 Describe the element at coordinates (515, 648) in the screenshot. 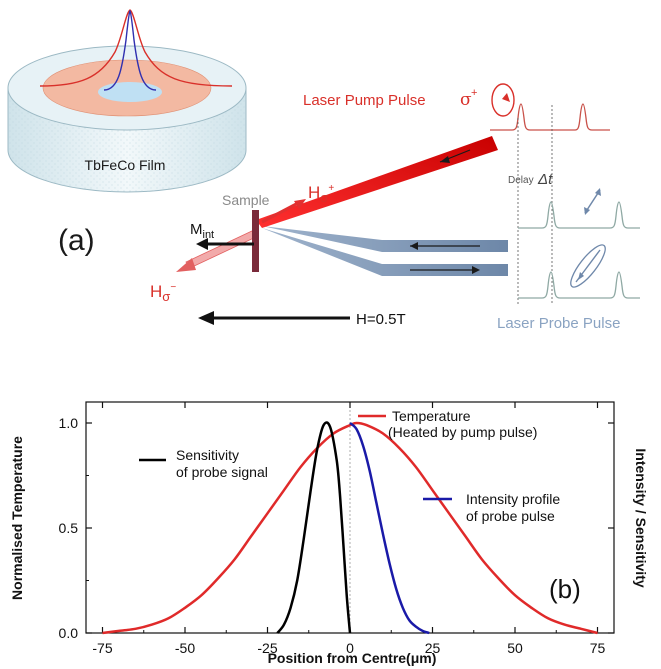

I see `x-tick-label: 50` at that location.